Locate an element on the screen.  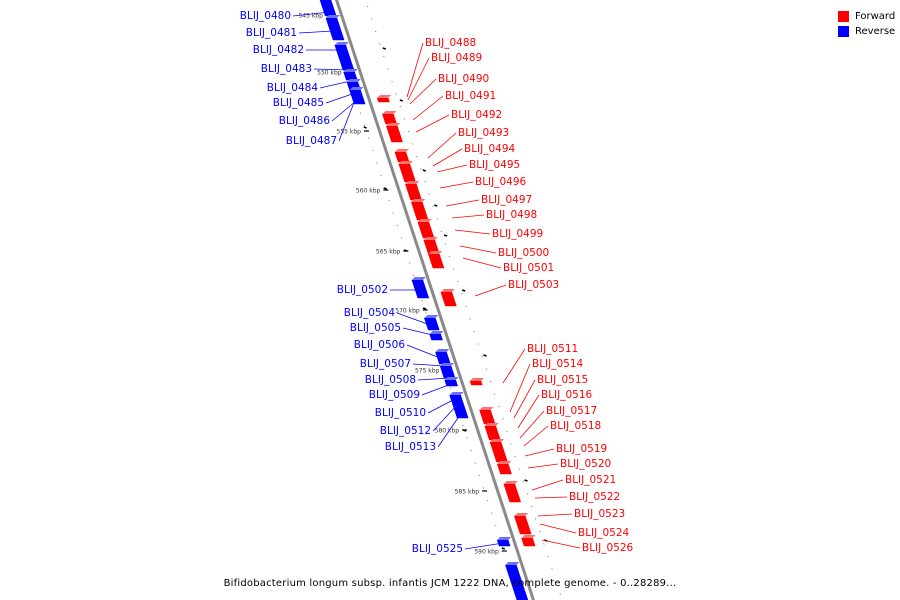
reverse-gene-label: BLIJ_0513 is located at coordinates (410, 447).